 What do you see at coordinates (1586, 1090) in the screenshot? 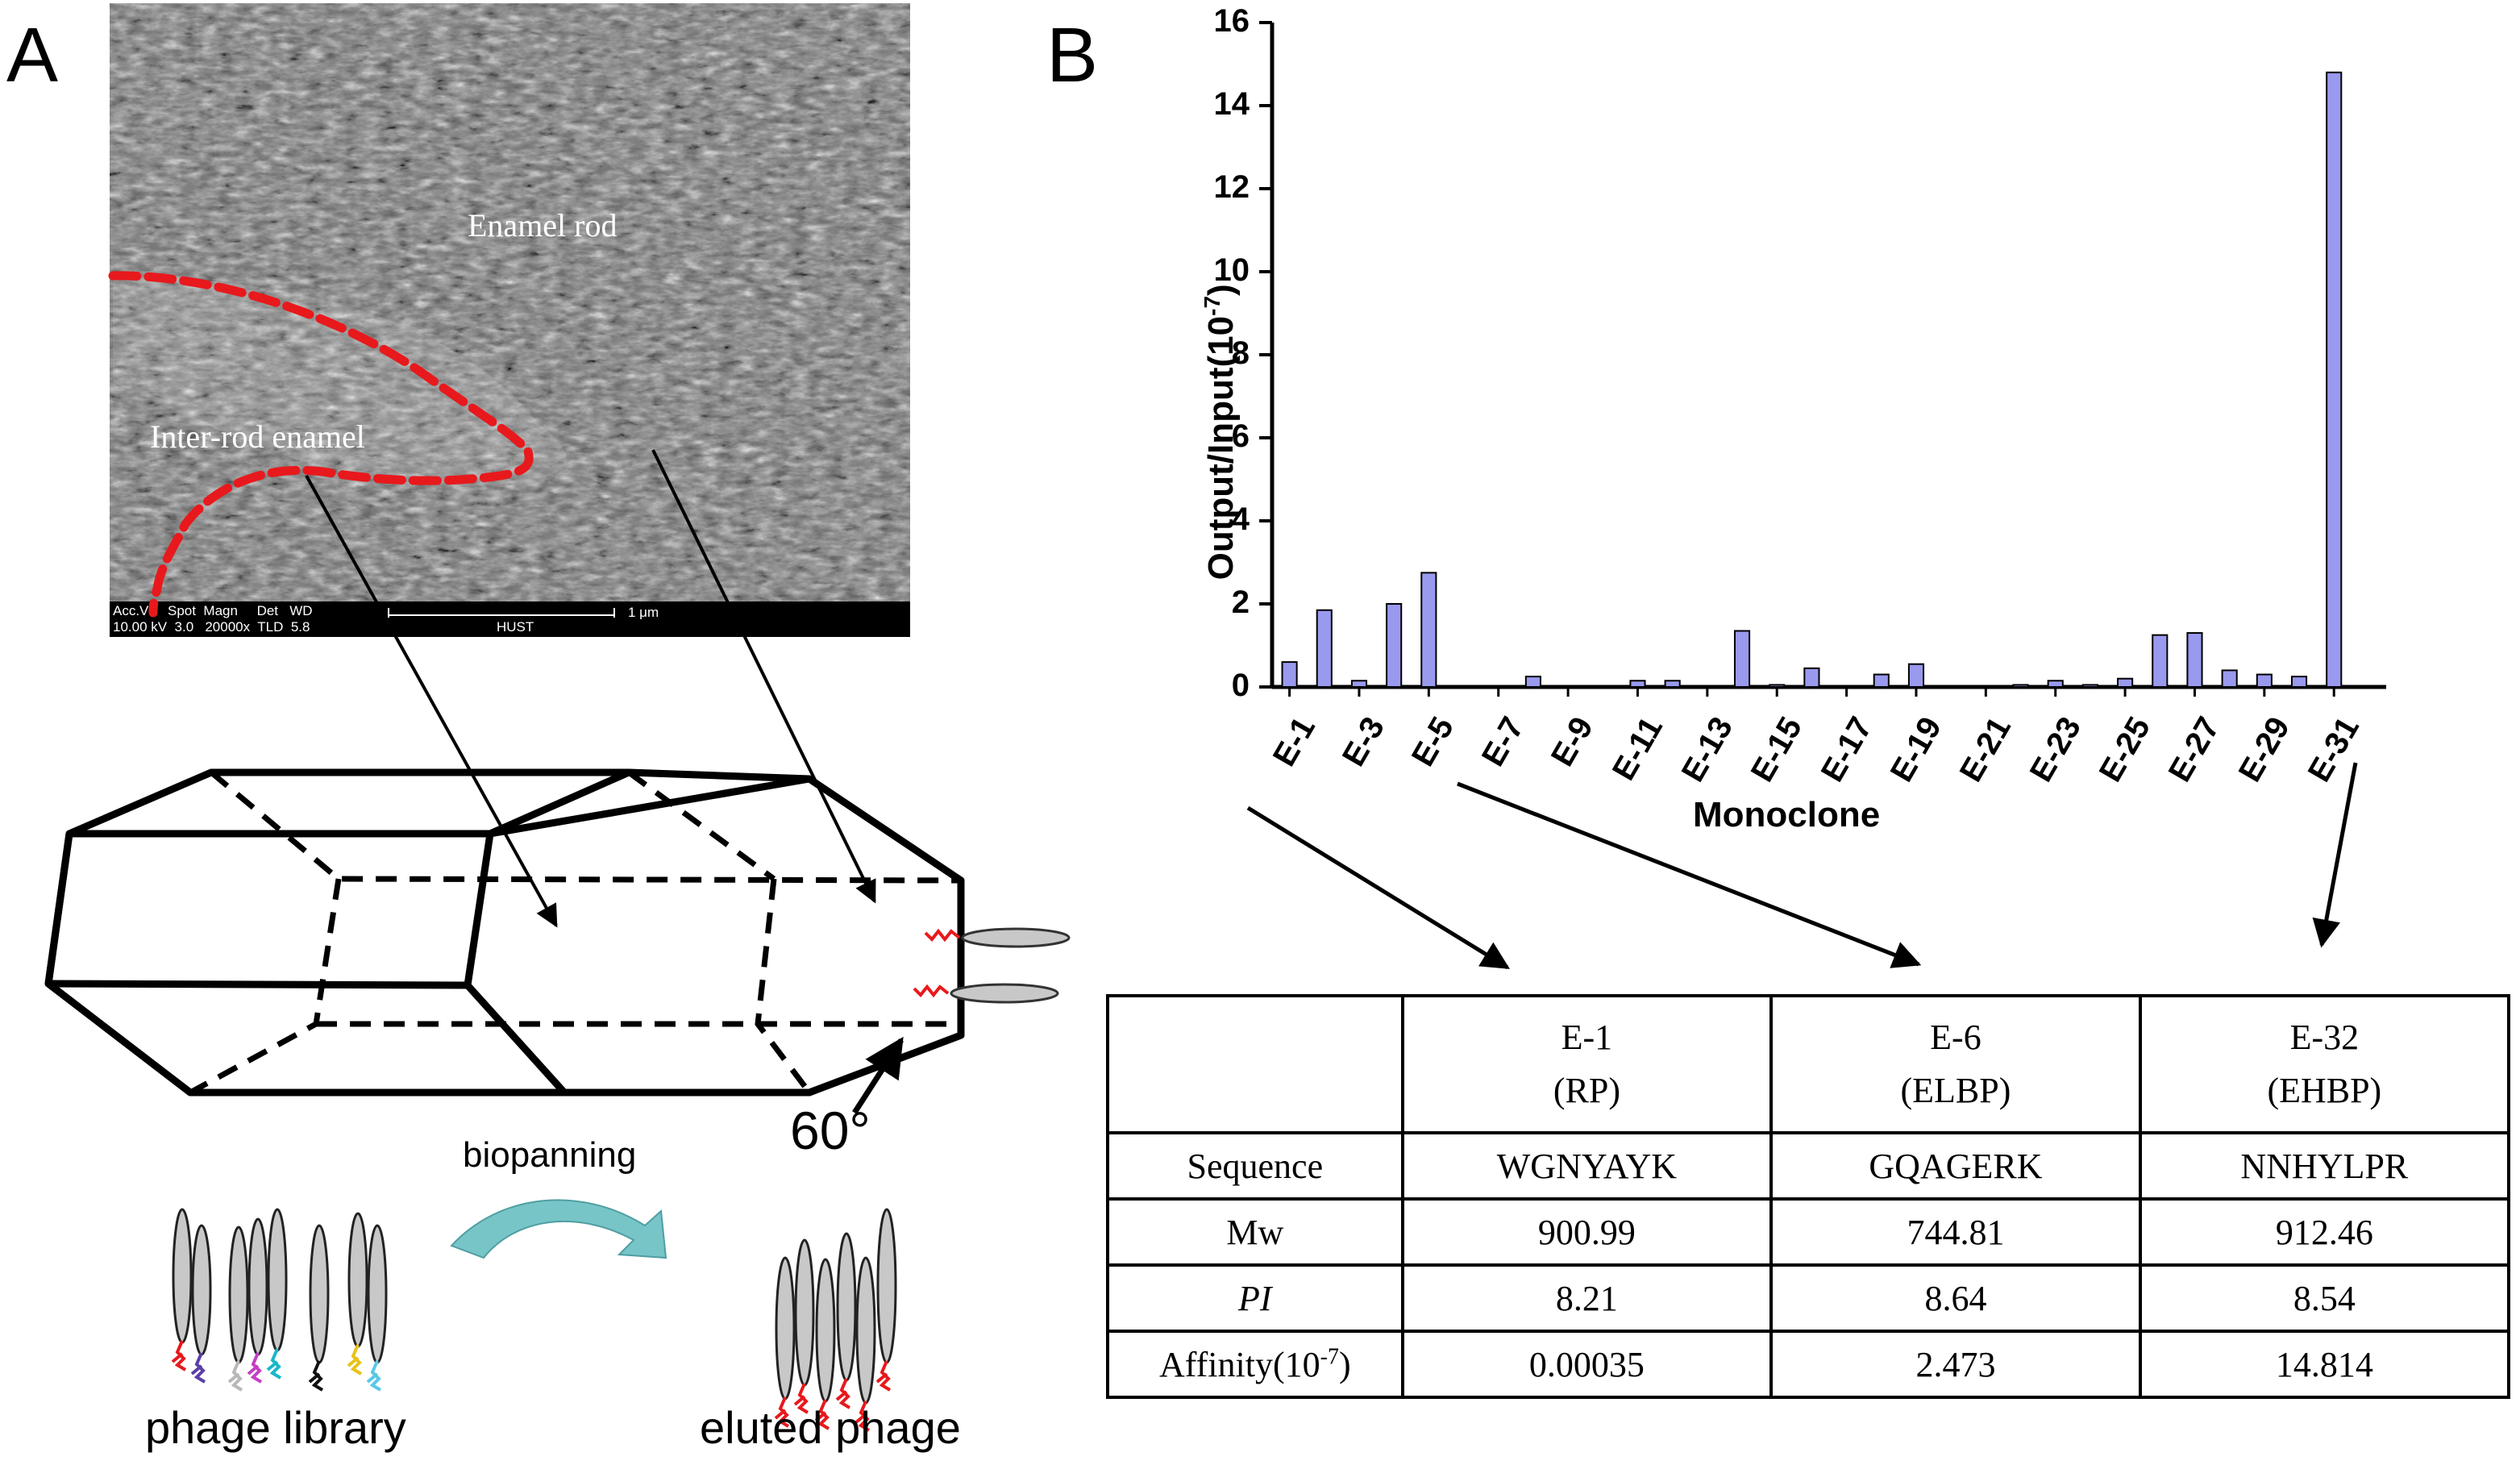
I see `col-abbr: (RP)` at bounding box center [1586, 1090].